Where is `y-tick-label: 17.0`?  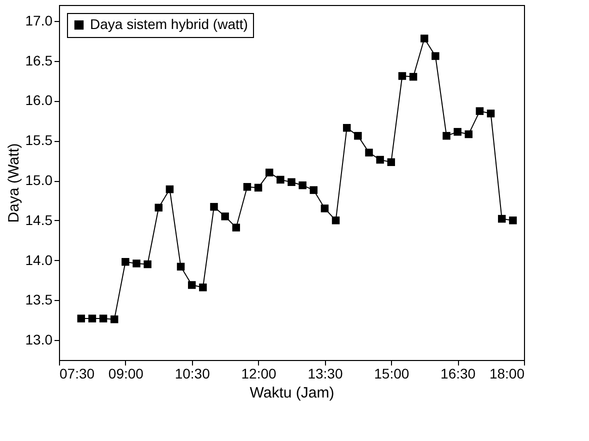 y-tick-label: 17.0 is located at coordinates (39, 20).